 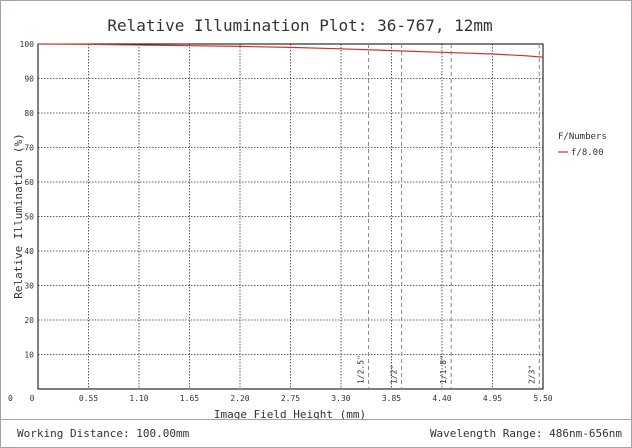 What do you see at coordinates (29, 251) in the screenshot?
I see `y-tick-label: 40` at bounding box center [29, 251].